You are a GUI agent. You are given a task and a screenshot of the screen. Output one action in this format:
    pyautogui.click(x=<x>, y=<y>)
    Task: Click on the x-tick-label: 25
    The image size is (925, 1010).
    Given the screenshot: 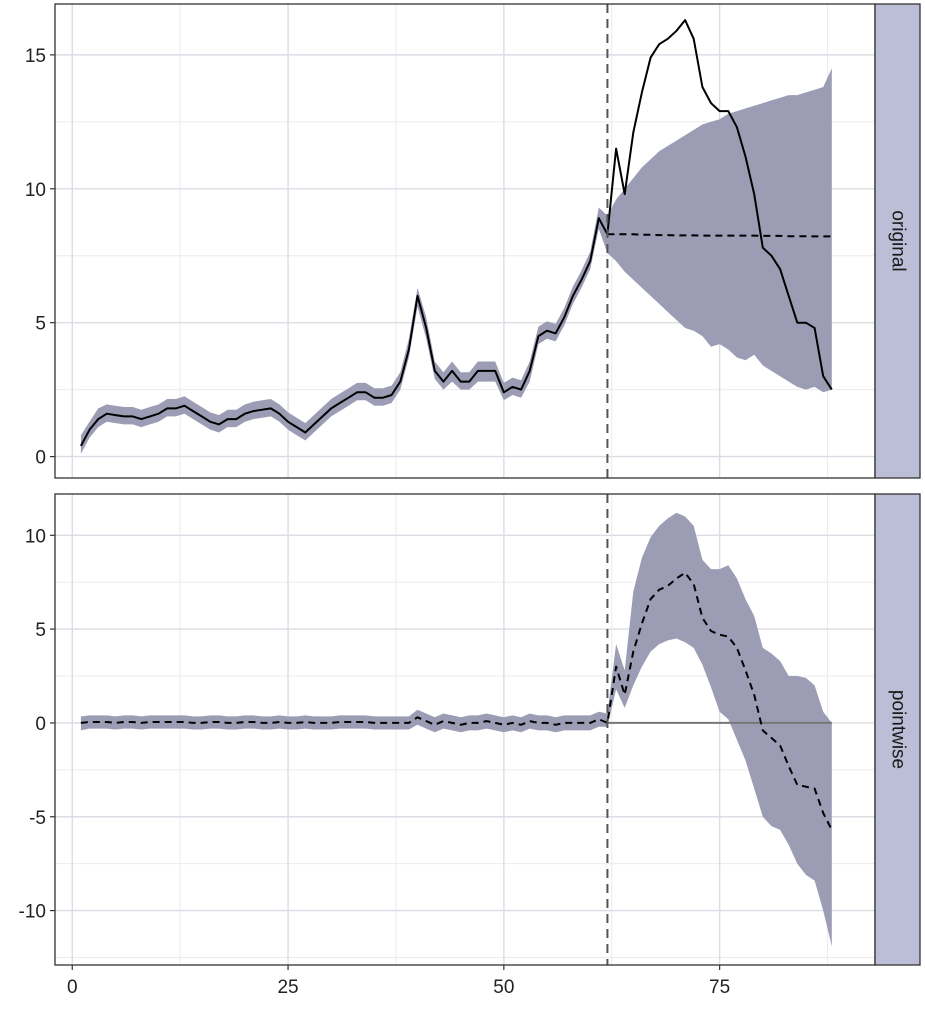 What is the action you would take?
    pyautogui.click(x=287, y=987)
    